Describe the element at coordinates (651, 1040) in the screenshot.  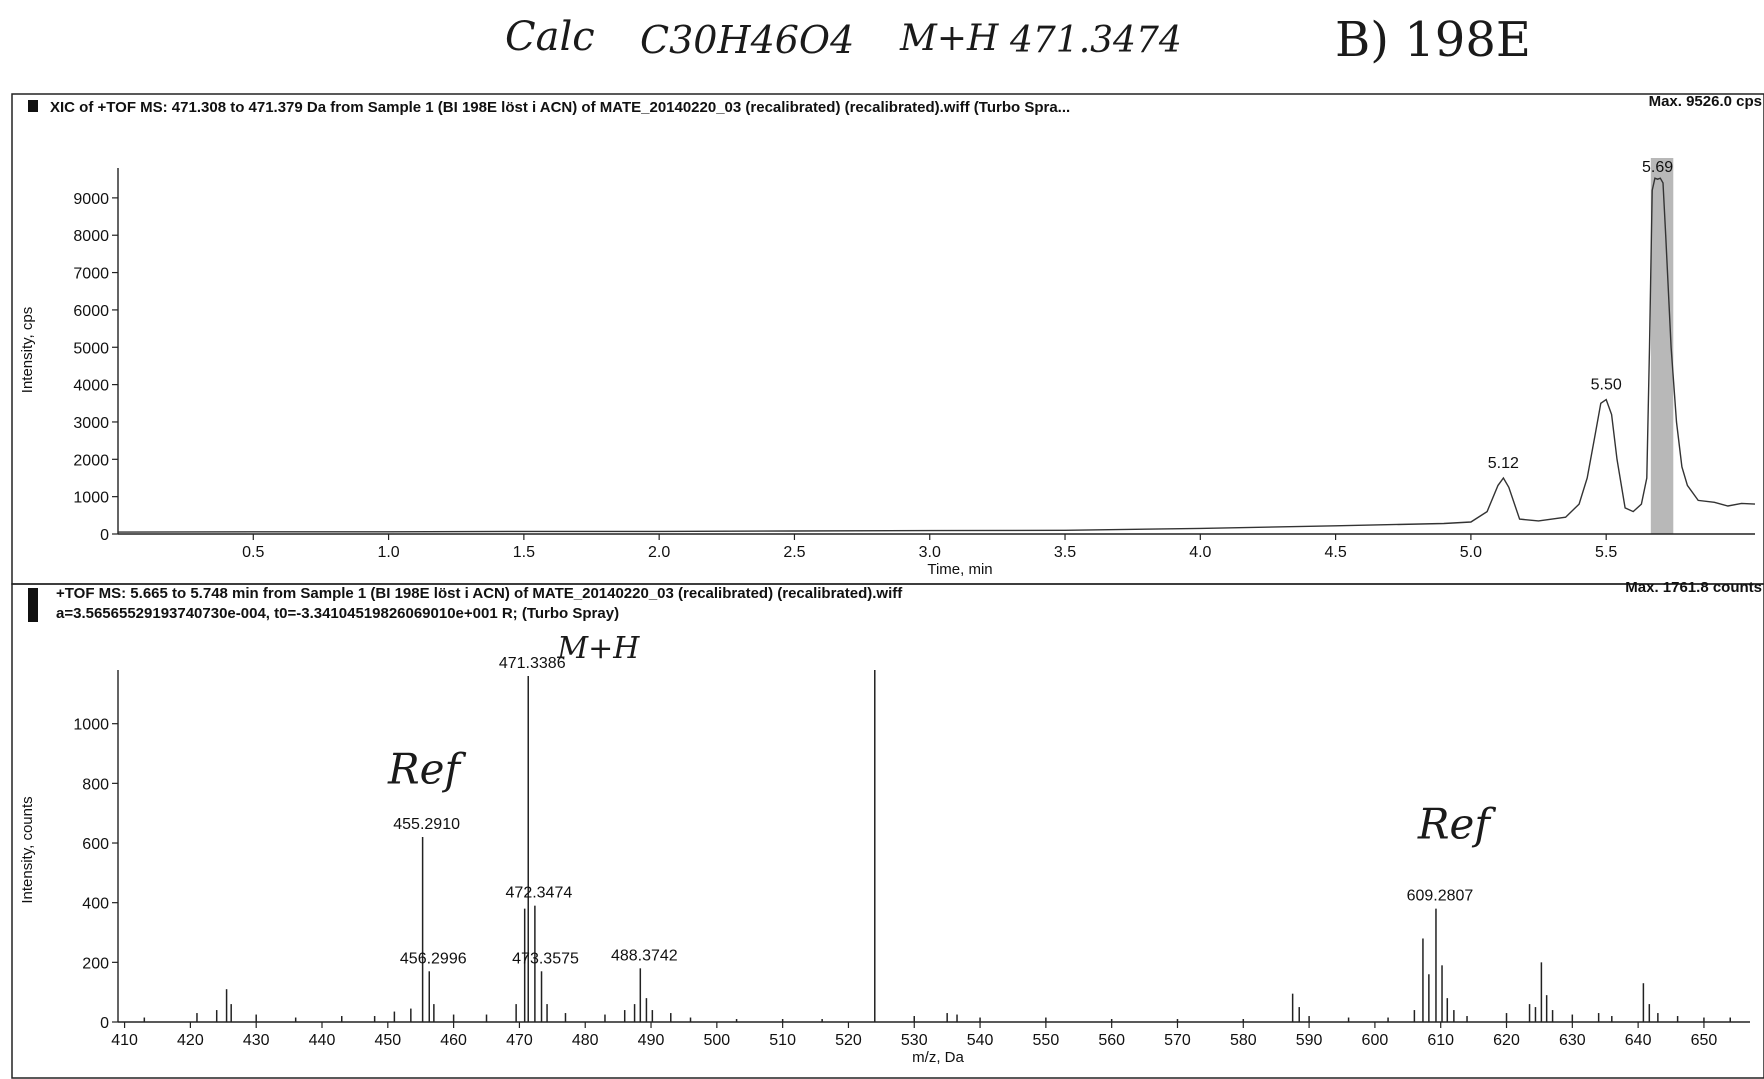
I see `ms-x-tick-label: 490` at that location.